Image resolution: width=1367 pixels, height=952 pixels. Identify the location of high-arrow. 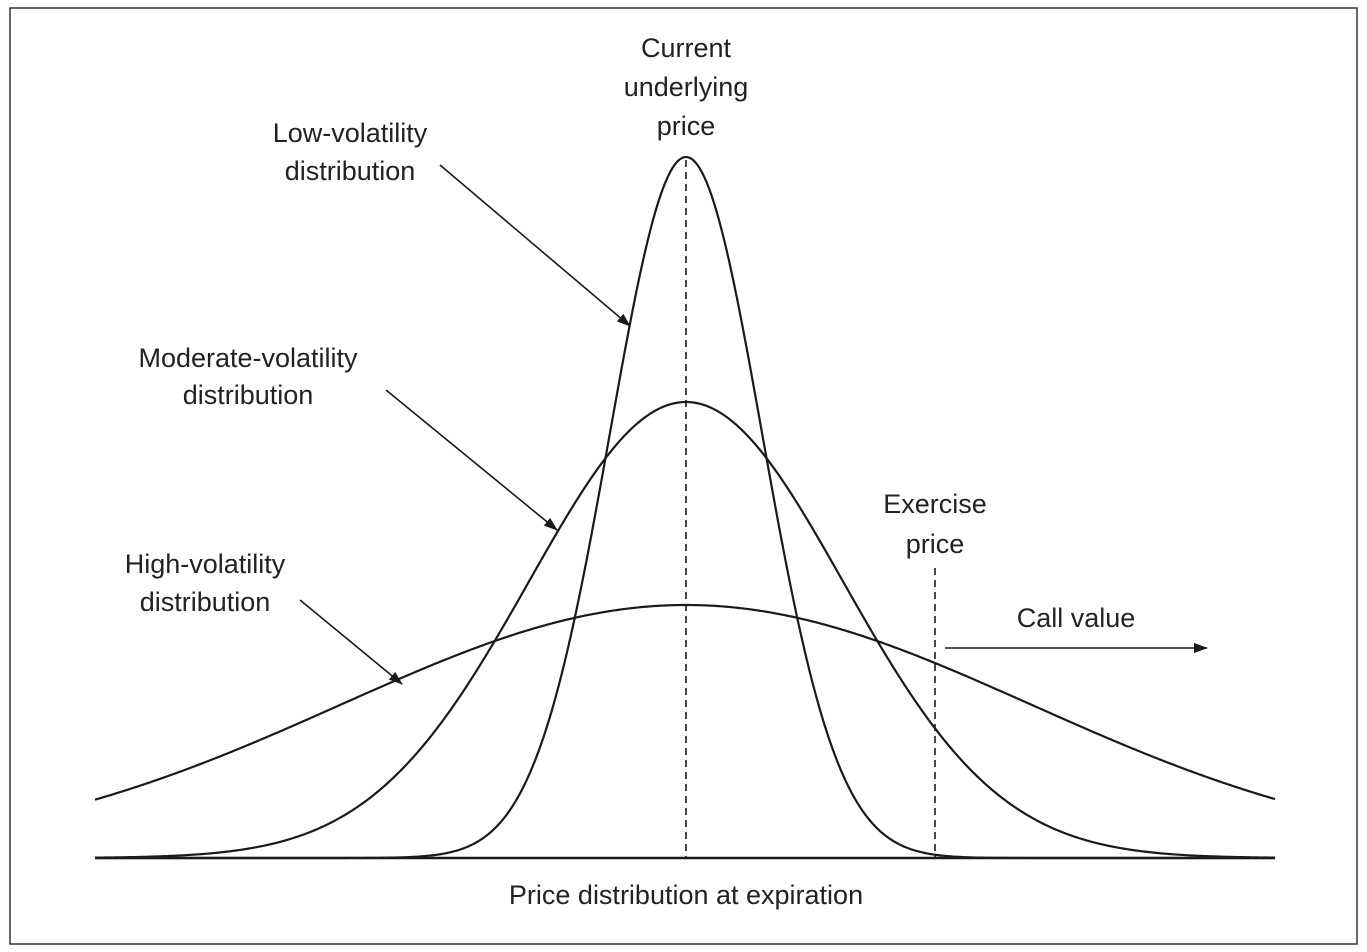
(351, 642).